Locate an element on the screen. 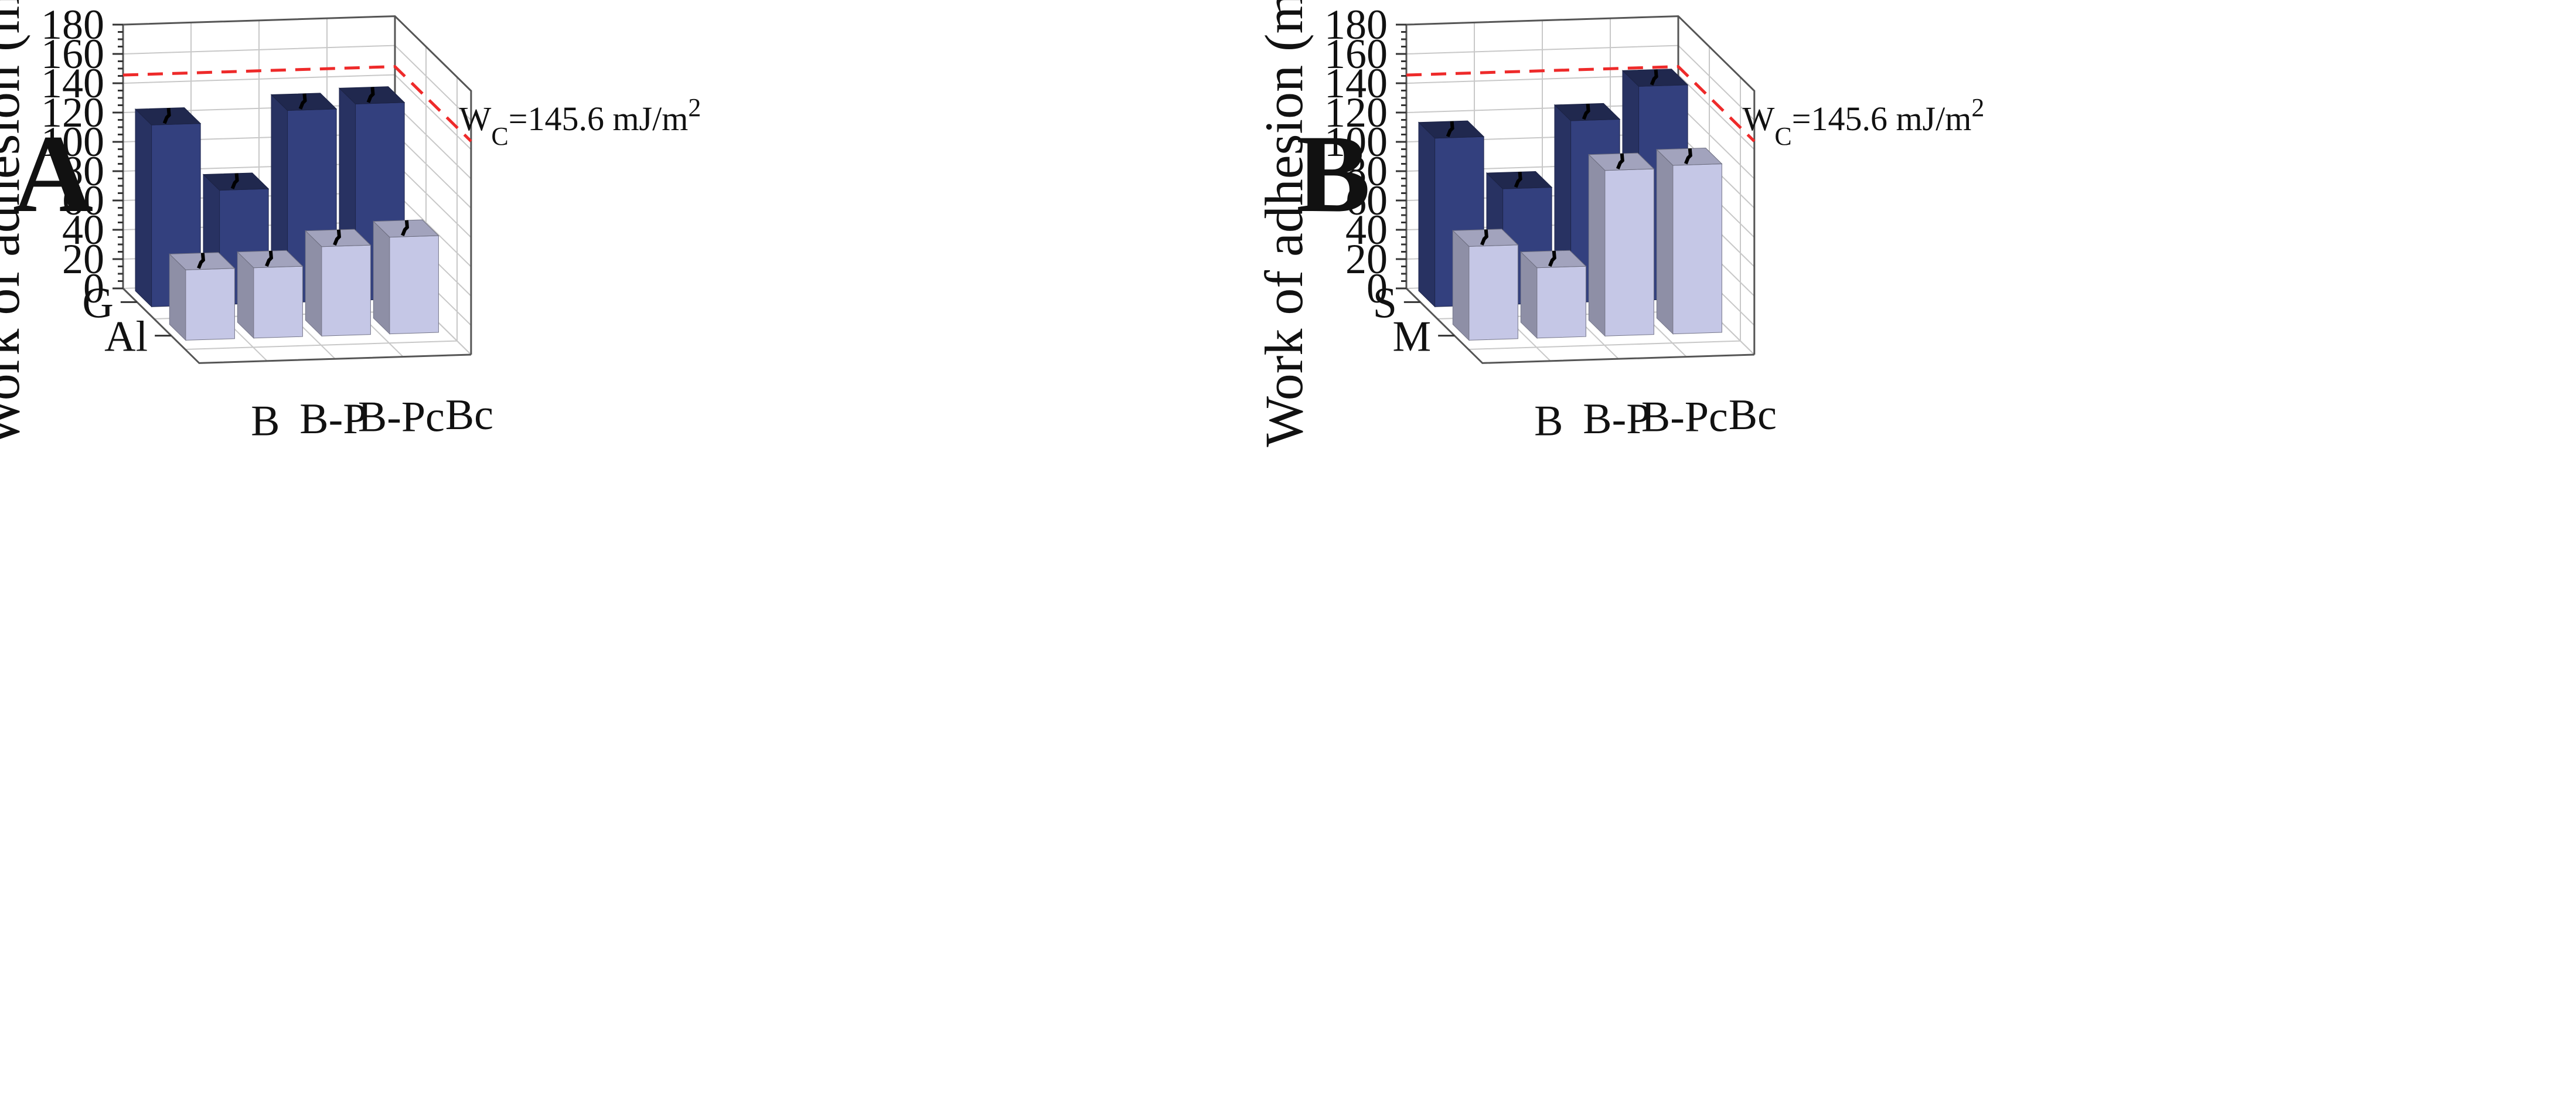 The width and height of the screenshot is (2576, 1112). bar-Al-B-P is located at coordinates (270, 294).